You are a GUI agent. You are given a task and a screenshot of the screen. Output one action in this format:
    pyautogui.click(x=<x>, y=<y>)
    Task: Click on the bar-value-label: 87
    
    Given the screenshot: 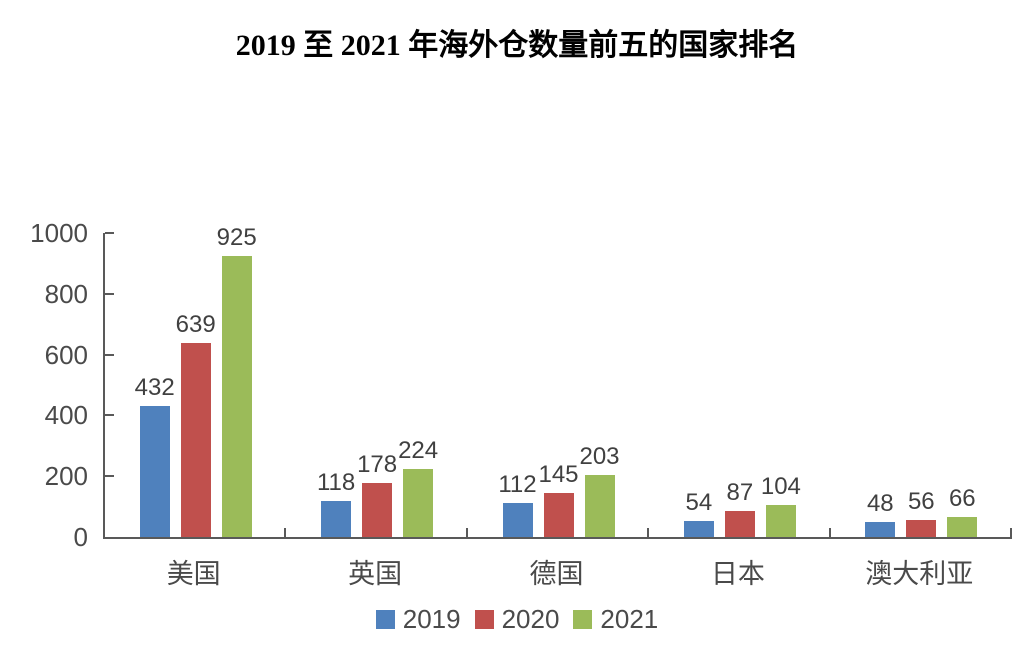 What is the action you would take?
    pyautogui.click(x=740, y=492)
    